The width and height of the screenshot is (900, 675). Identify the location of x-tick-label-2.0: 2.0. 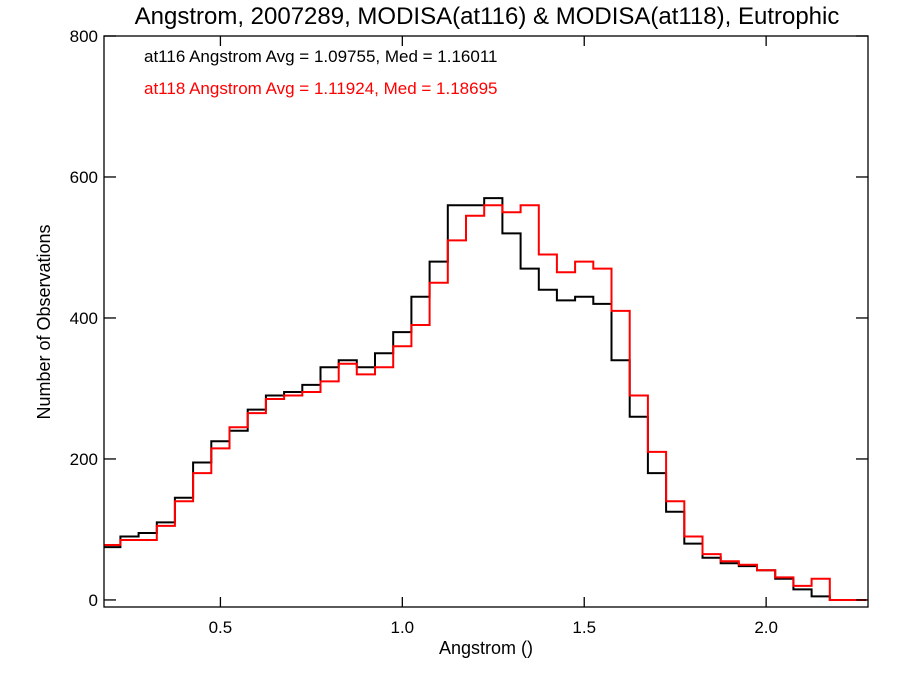
(766, 627).